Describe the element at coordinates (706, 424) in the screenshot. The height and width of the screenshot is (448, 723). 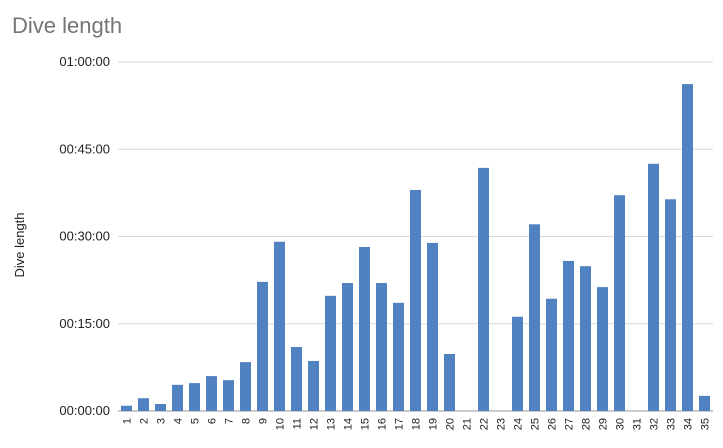
I see `x-tick-label: 35` at that location.